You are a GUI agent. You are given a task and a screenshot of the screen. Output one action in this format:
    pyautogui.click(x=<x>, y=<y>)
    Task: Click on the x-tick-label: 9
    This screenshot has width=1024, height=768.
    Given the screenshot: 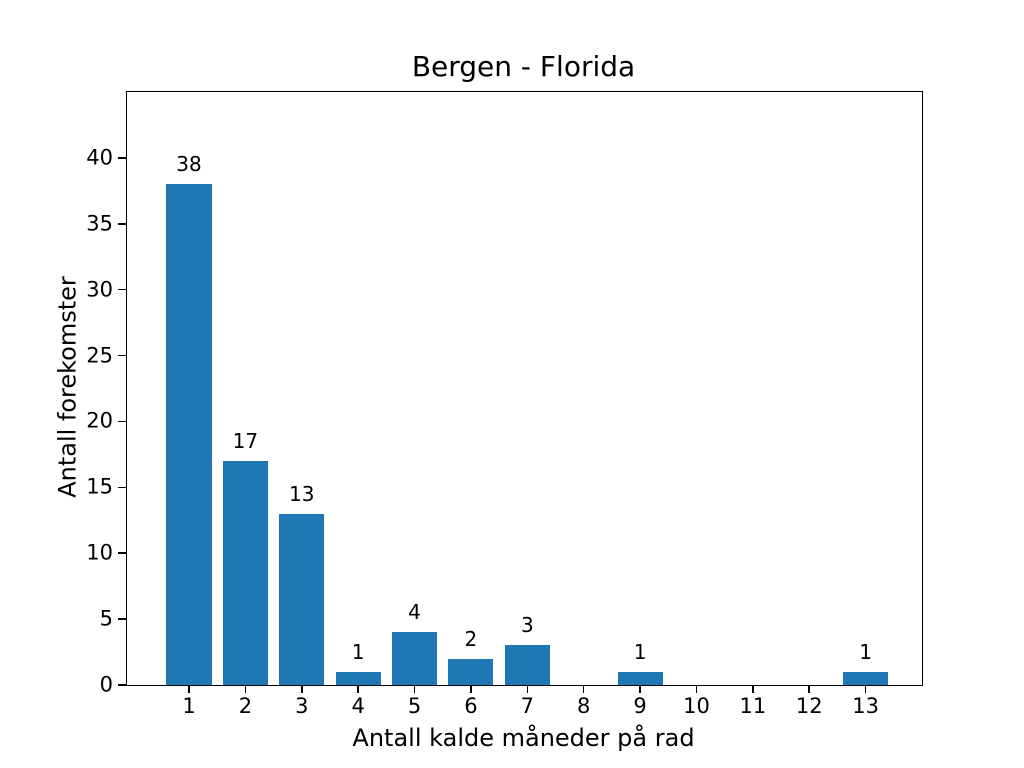 What is the action you would take?
    pyautogui.click(x=640, y=706)
    